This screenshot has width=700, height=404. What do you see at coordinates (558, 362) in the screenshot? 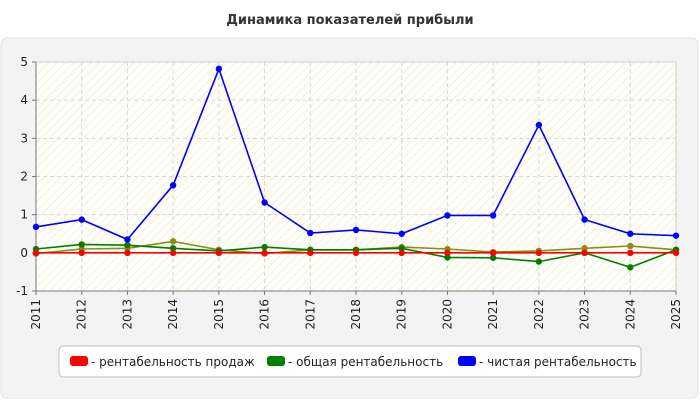
I see `legend-label: - чистая рентабельность` at bounding box center [558, 362].